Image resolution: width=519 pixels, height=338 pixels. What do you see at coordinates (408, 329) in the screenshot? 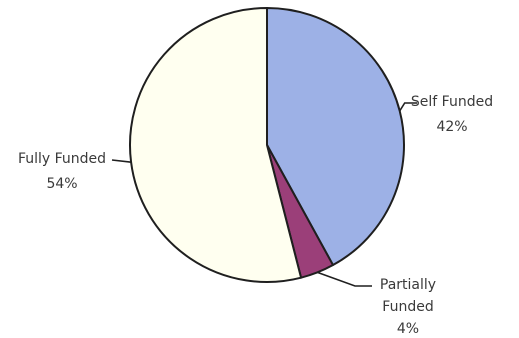
I see `slice-value-partially-funded: 4%` at bounding box center [408, 329].